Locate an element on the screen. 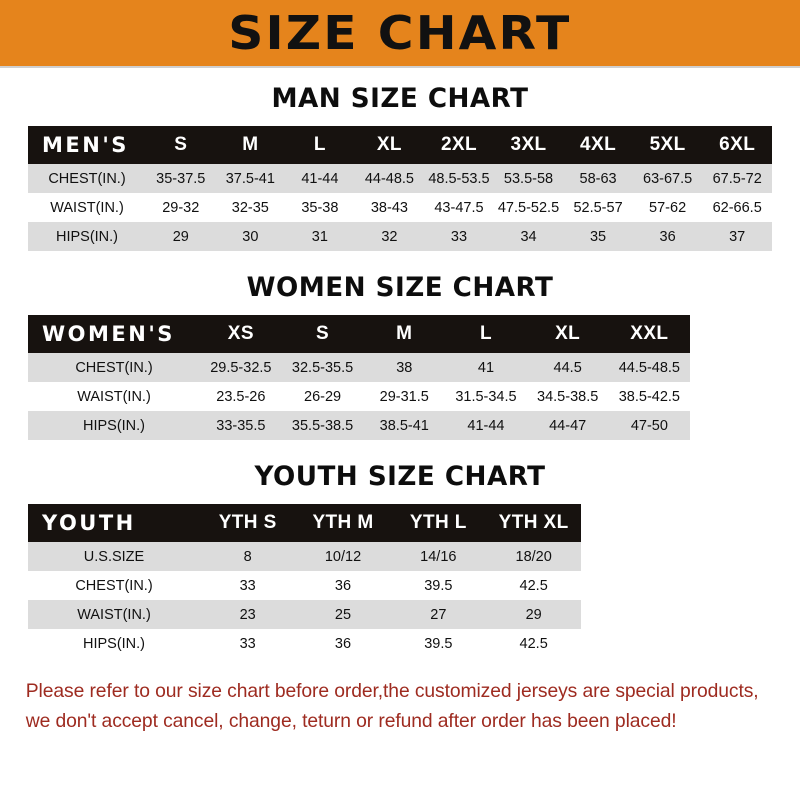 The height and width of the screenshot is (800, 800). spacer-after-men is located at coordinates (400, 262).